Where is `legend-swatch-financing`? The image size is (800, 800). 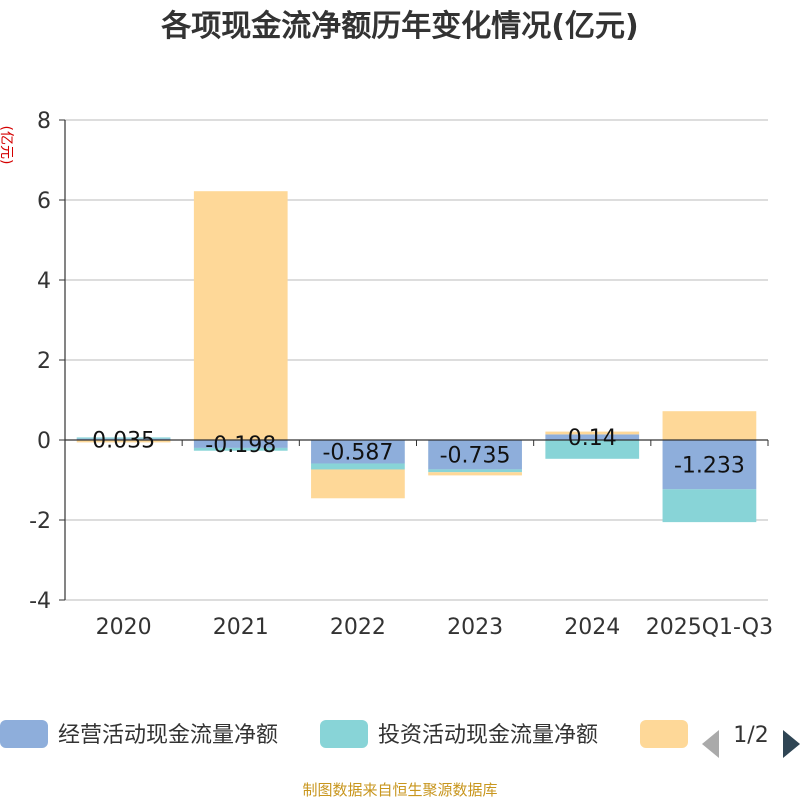 legend-swatch-financing is located at coordinates (664, 734).